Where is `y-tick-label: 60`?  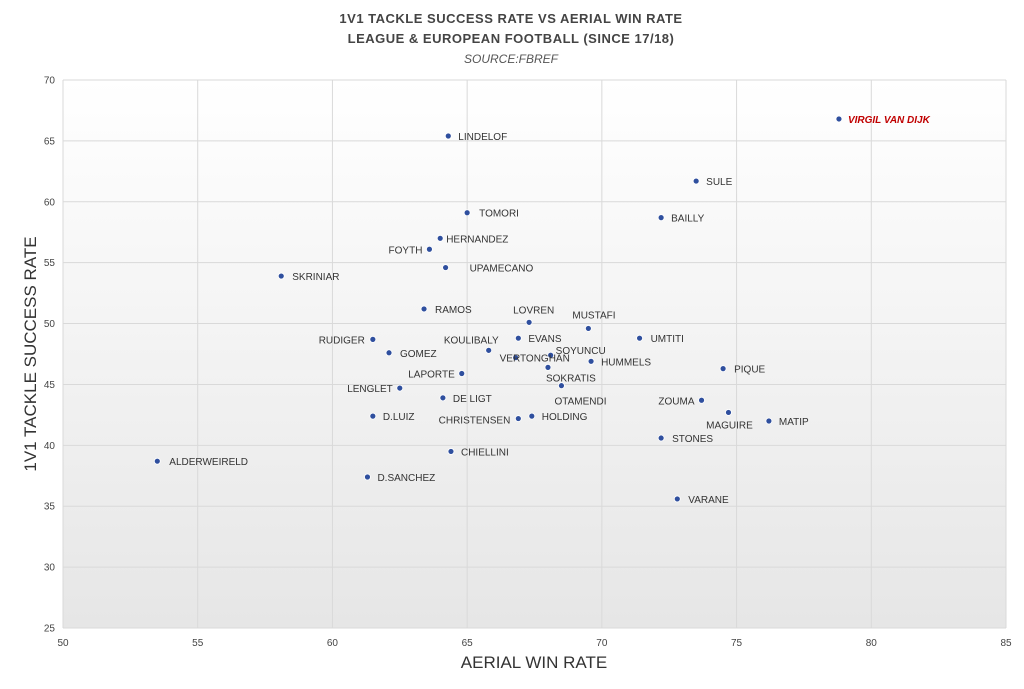 y-tick-label: 60 is located at coordinates (50, 202).